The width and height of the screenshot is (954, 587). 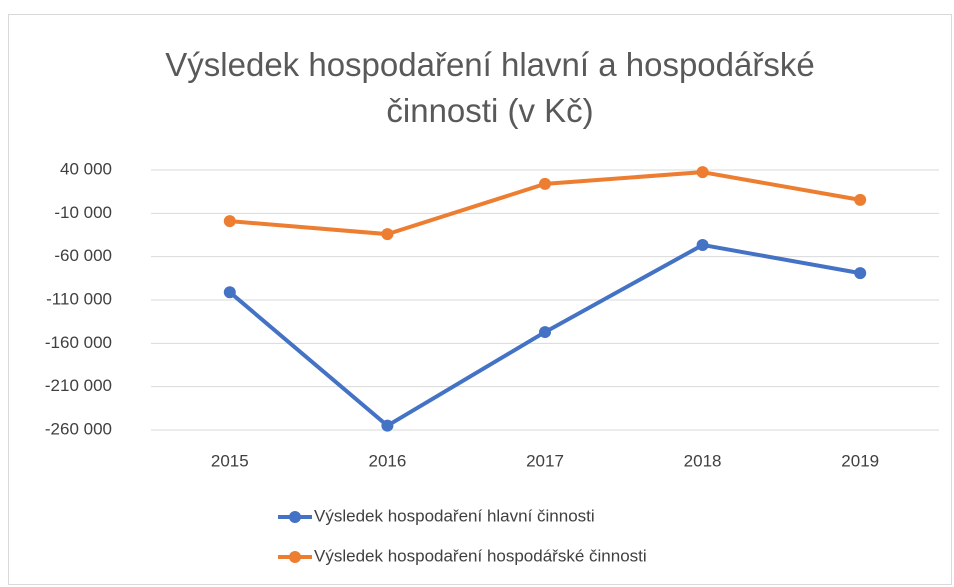 I want to click on legend-label: Výsledek hospodaření hlavní činnosti, so click(x=454, y=515).